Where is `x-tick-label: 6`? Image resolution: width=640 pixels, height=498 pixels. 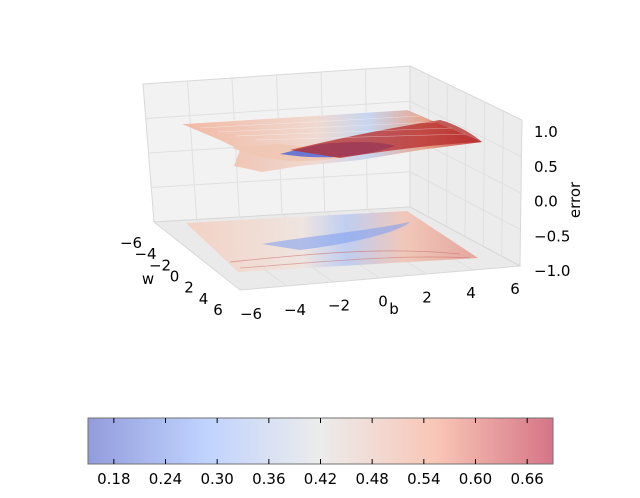 x-tick-label: 6 is located at coordinates (218, 310).